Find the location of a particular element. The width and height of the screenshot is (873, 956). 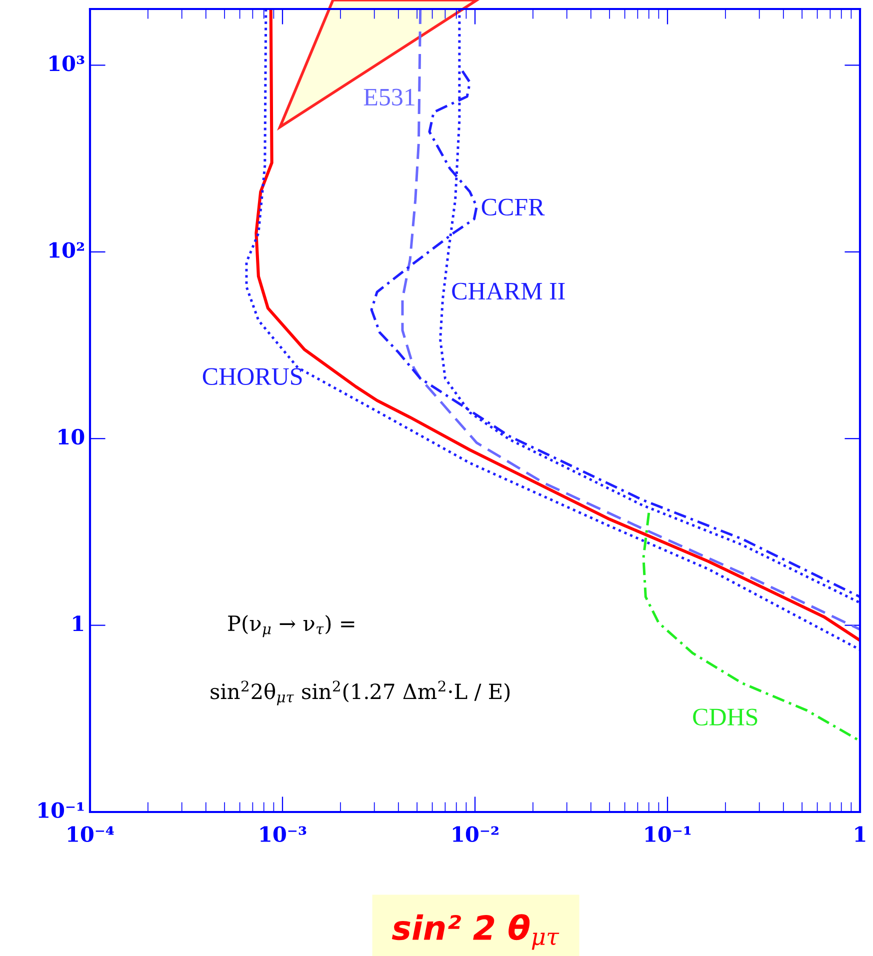

annotation: P(ν$_{μ}$ → ν$_{τ}$) = is located at coordinates (291, 626).